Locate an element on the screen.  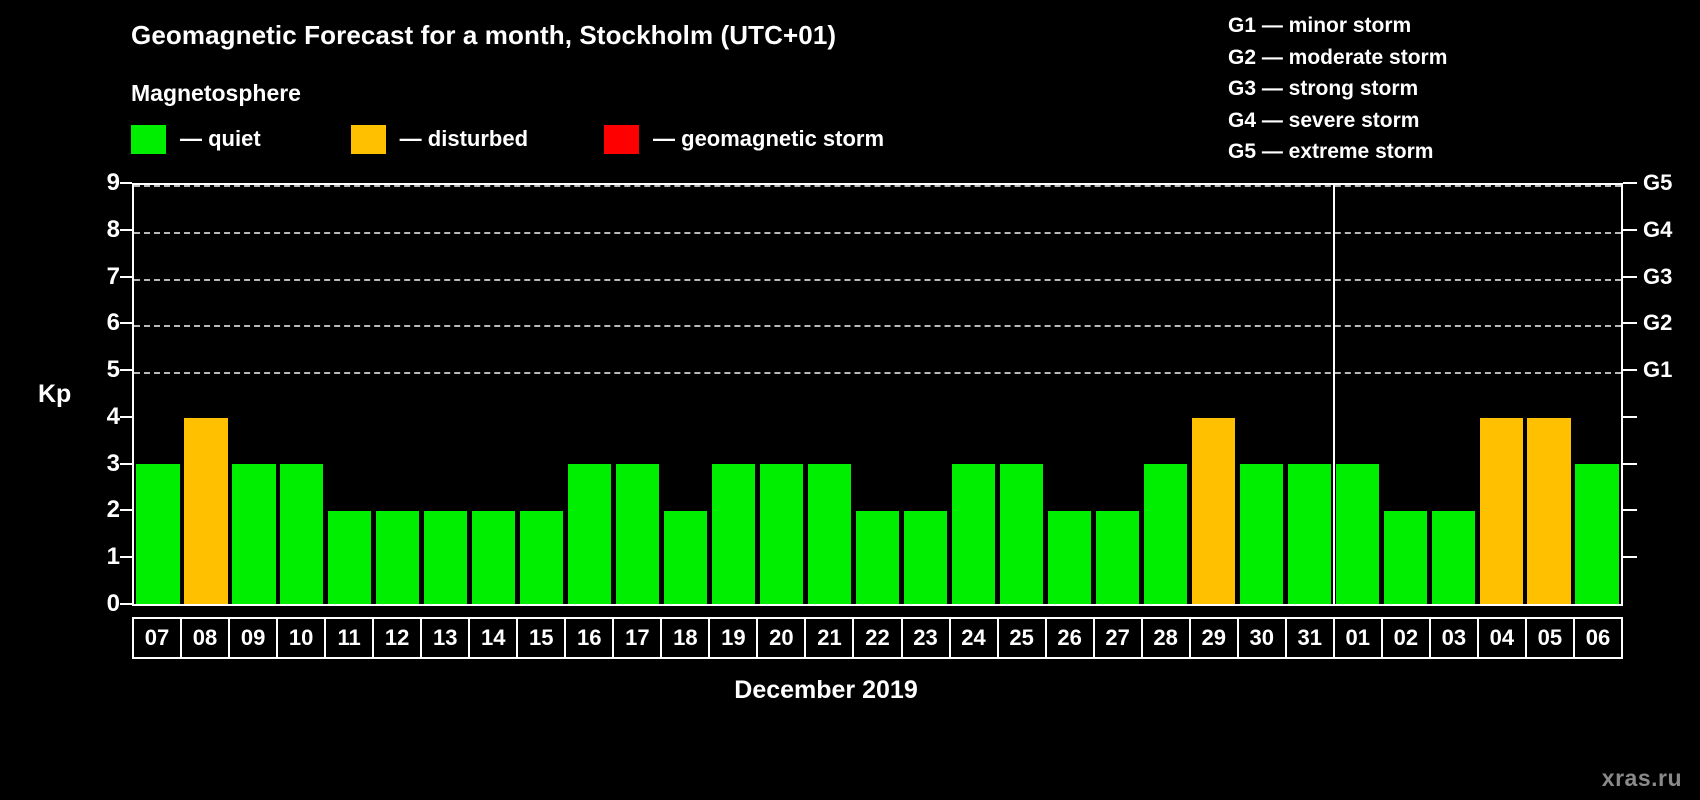
g-axis-tick-G2 is located at coordinates (1630, 323).